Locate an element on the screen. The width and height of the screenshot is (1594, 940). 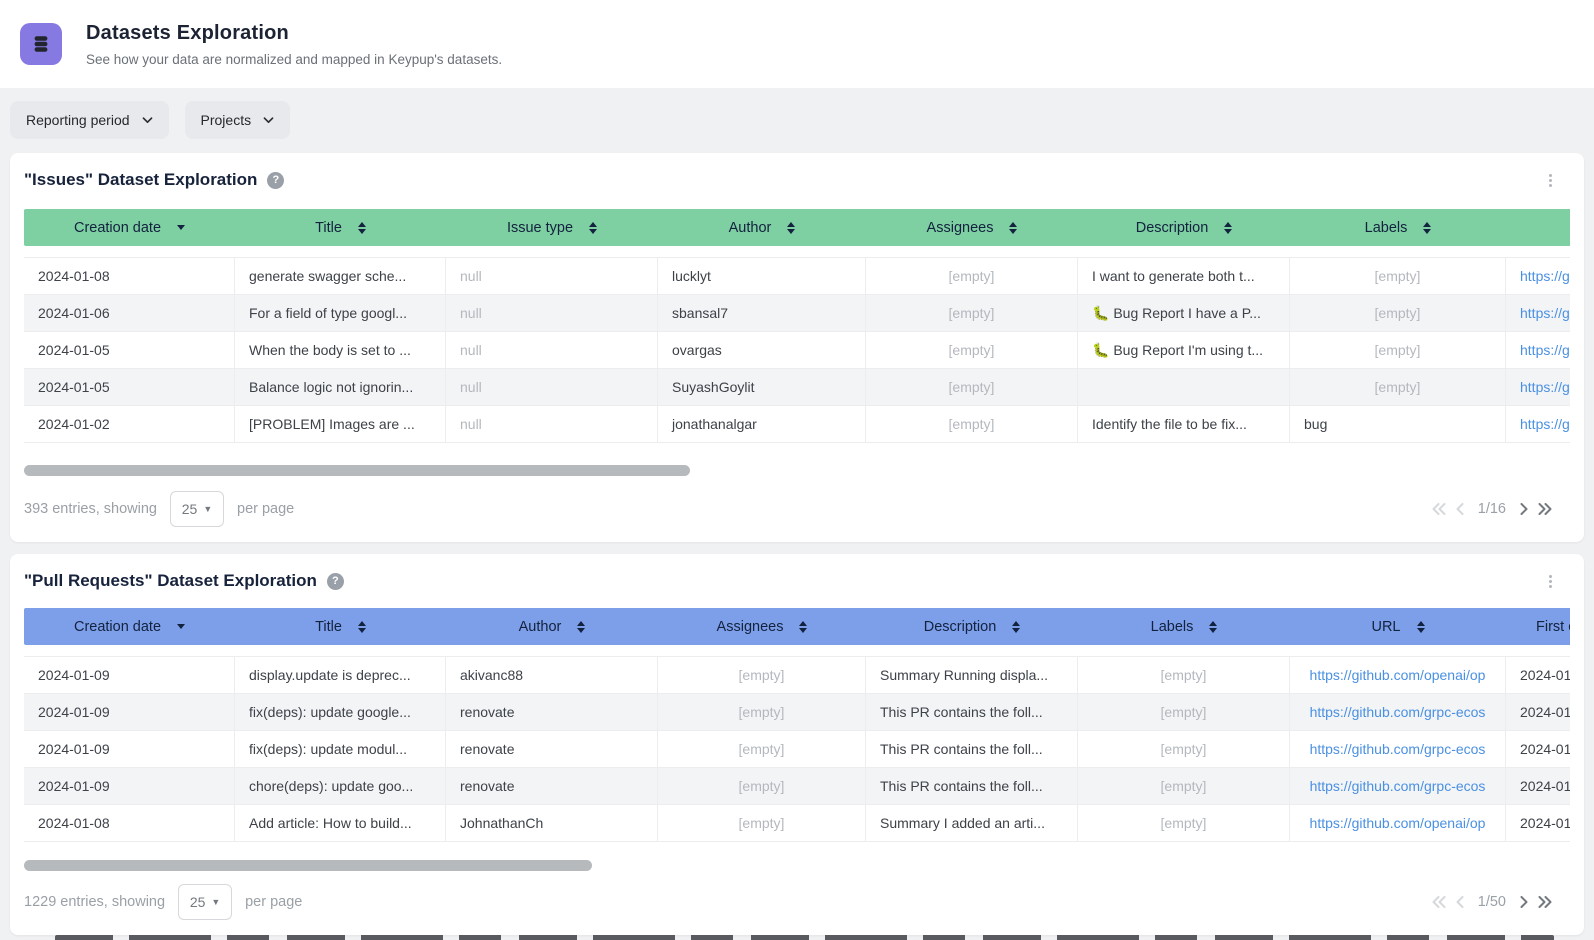
cell-creation-date: 2024-01-05 is located at coordinates (129, 387).